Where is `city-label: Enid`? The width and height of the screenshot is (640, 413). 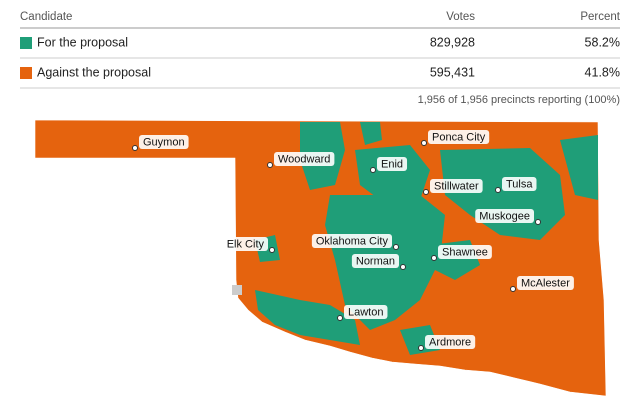 city-label: Enid is located at coordinates (392, 164).